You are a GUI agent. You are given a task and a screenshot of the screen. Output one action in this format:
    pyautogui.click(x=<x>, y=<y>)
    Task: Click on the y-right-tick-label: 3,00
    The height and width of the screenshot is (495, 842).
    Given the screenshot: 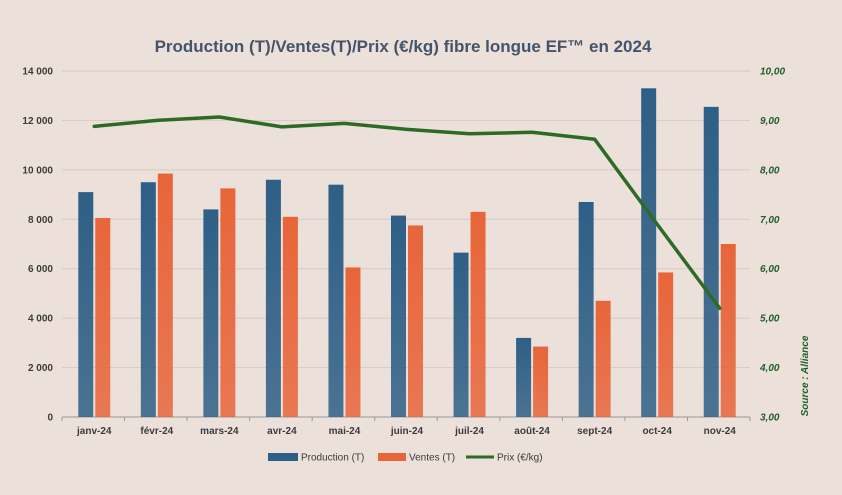 What is the action you would take?
    pyautogui.click(x=770, y=418)
    